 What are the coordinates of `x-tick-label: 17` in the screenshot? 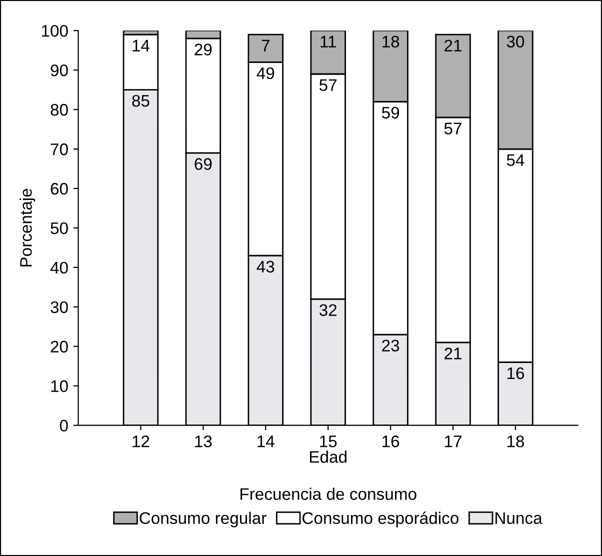 It's located at (453, 442).